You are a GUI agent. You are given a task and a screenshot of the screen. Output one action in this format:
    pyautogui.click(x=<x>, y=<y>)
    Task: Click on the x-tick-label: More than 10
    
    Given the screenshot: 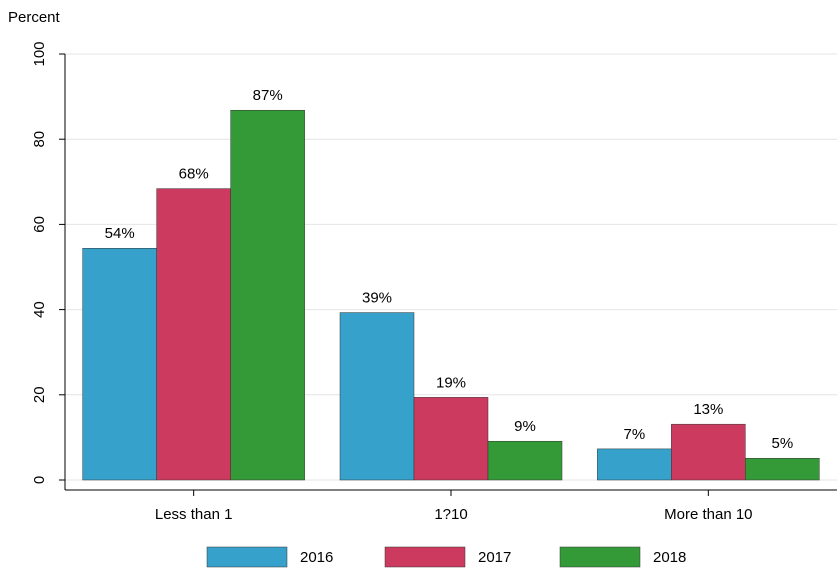 What is the action you would take?
    pyautogui.click(x=708, y=514)
    